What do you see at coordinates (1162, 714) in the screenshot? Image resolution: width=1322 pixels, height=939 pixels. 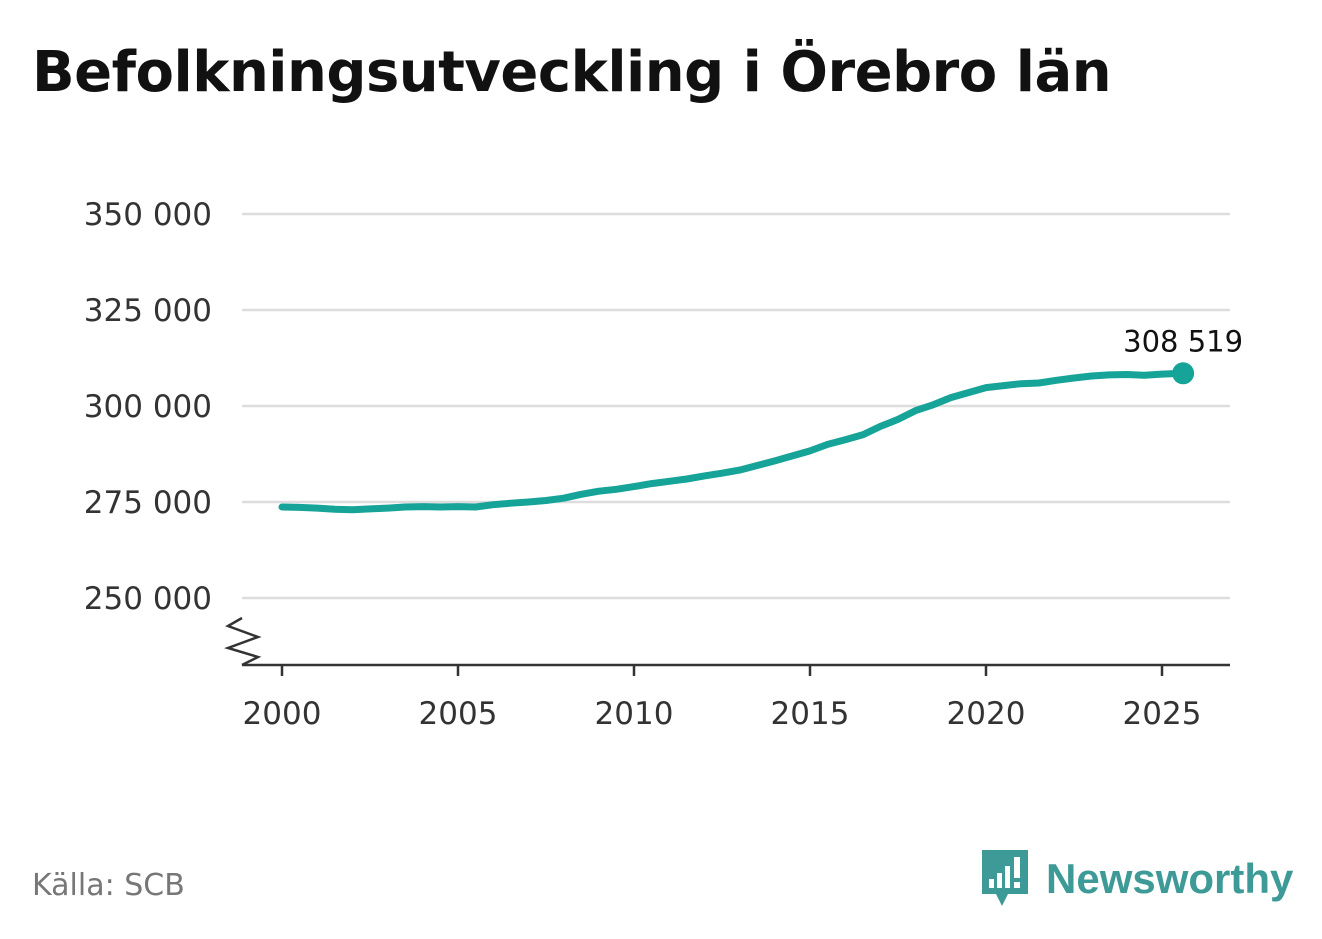 I see `x-tick-label: 2025` at bounding box center [1162, 714].